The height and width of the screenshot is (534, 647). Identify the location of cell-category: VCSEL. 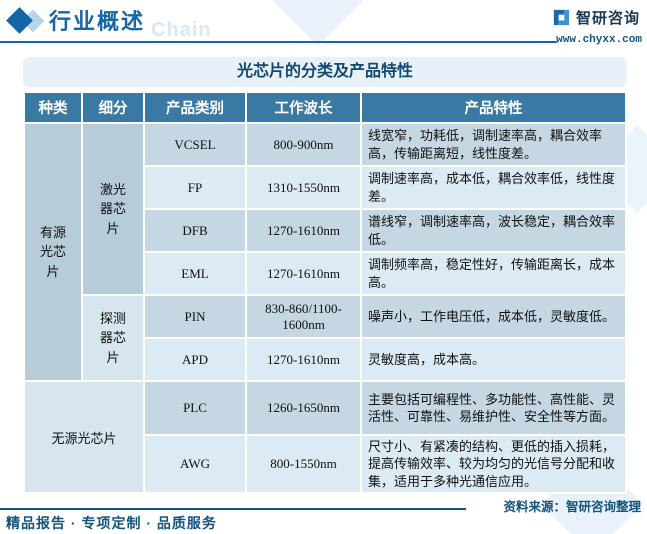
(195, 144).